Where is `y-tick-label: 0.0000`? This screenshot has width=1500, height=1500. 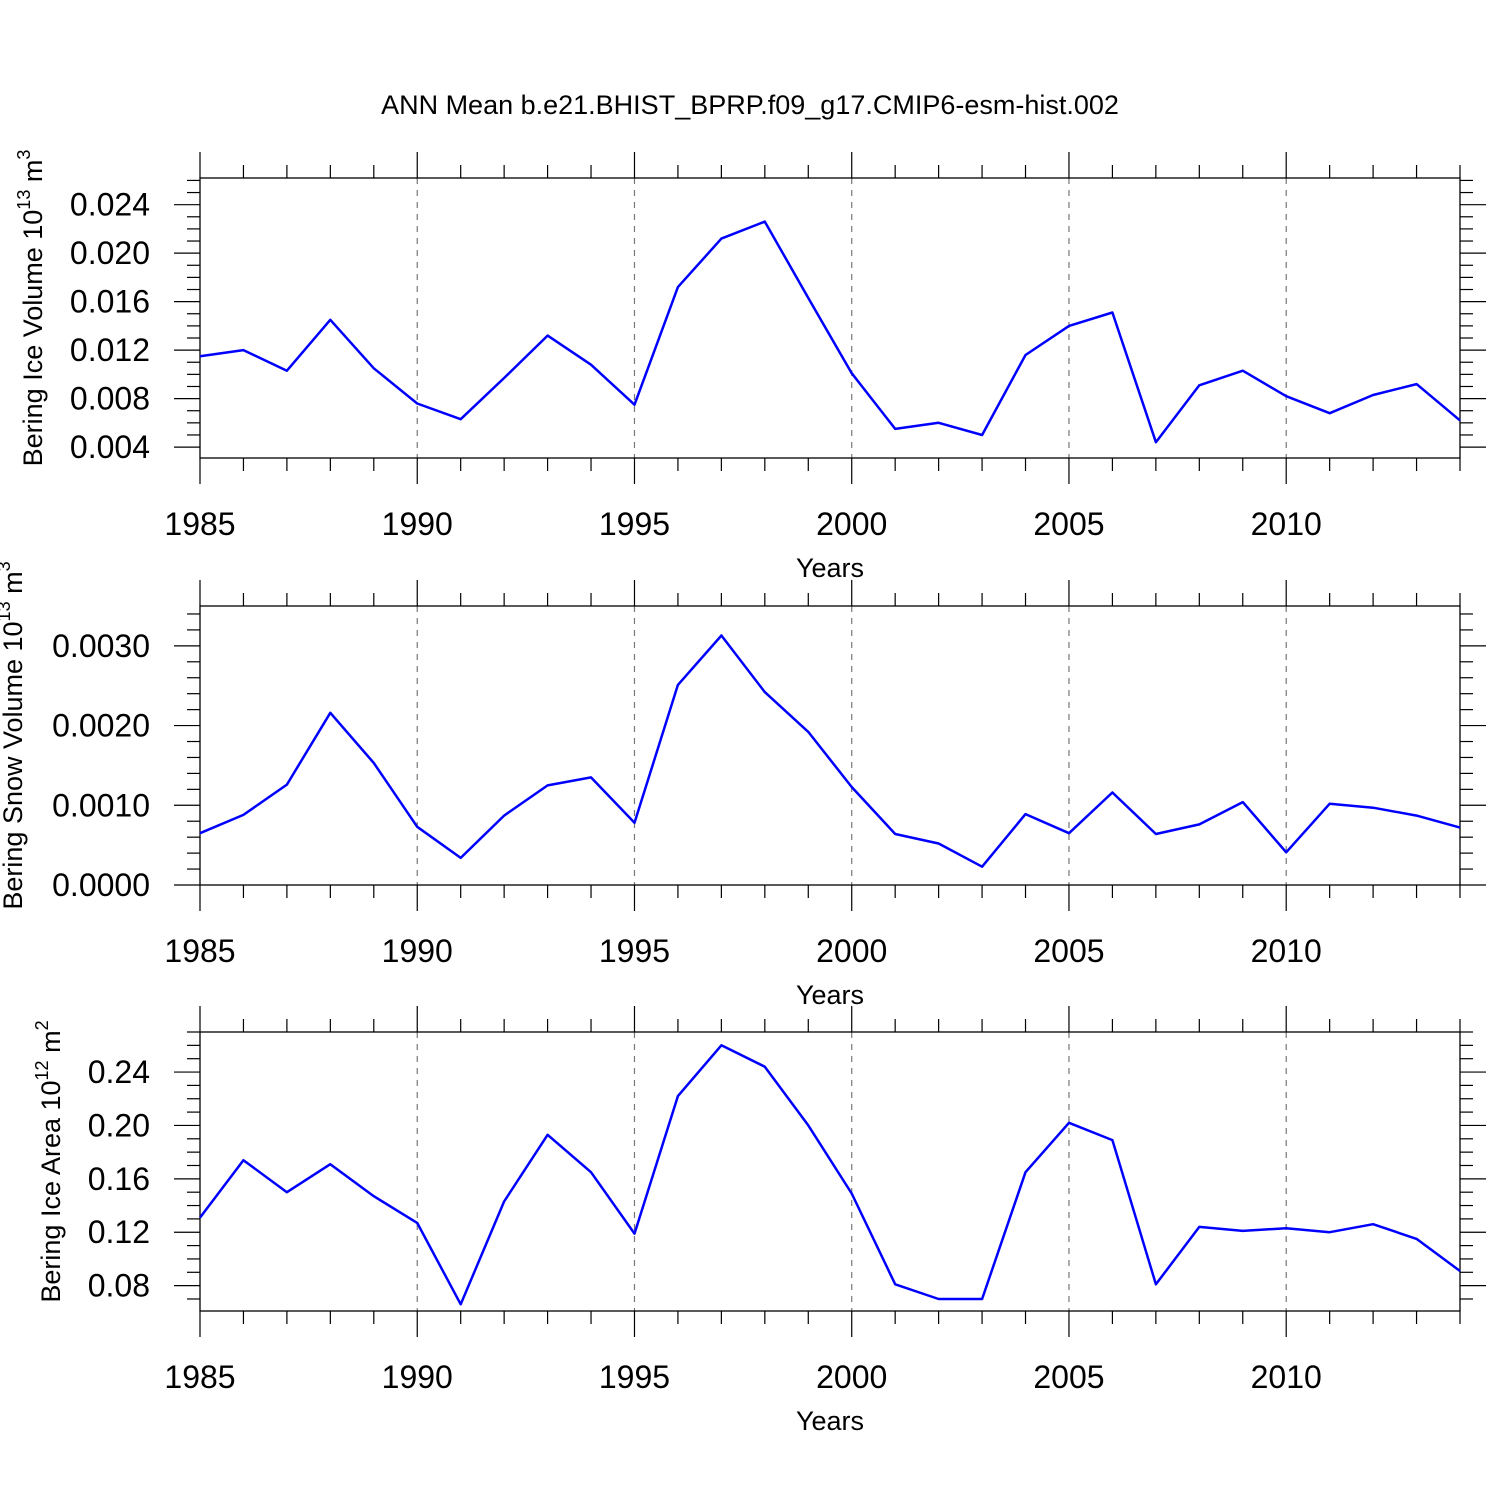
y-tick-label: 0.0000 is located at coordinates (101, 885).